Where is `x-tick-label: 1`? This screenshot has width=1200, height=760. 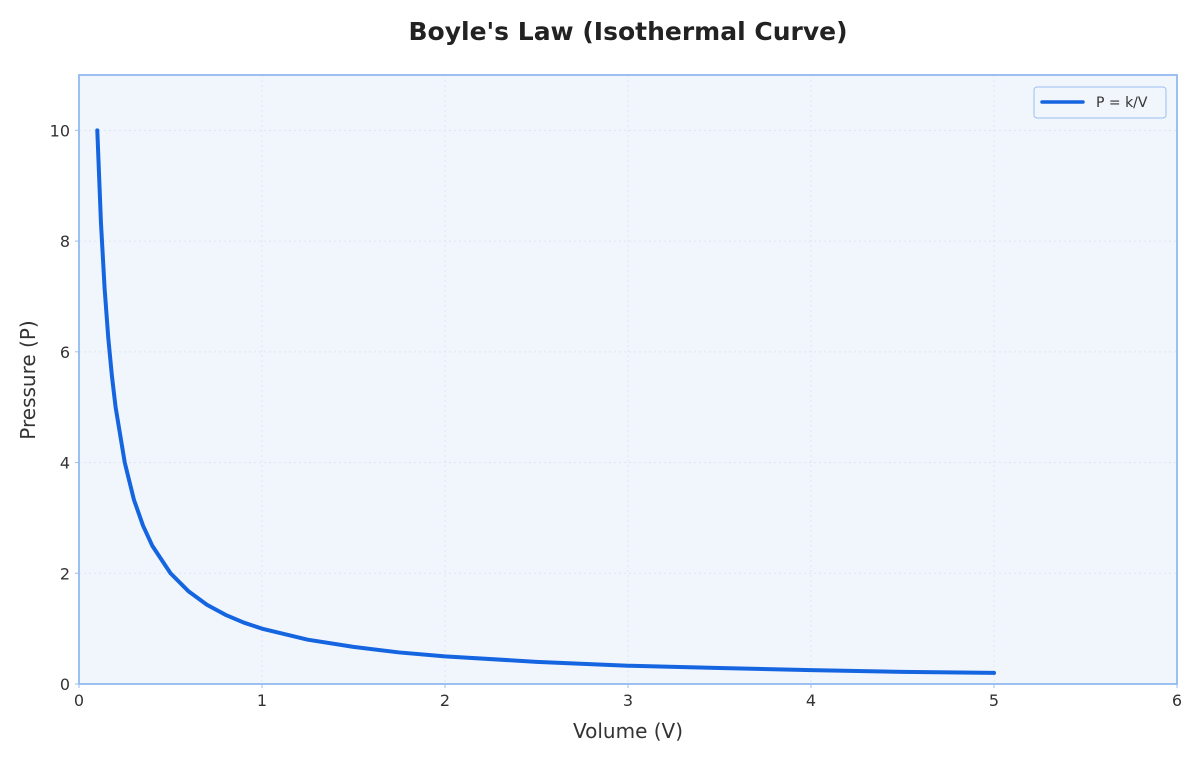
x-tick-label: 1 is located at coordinates (262, 700).